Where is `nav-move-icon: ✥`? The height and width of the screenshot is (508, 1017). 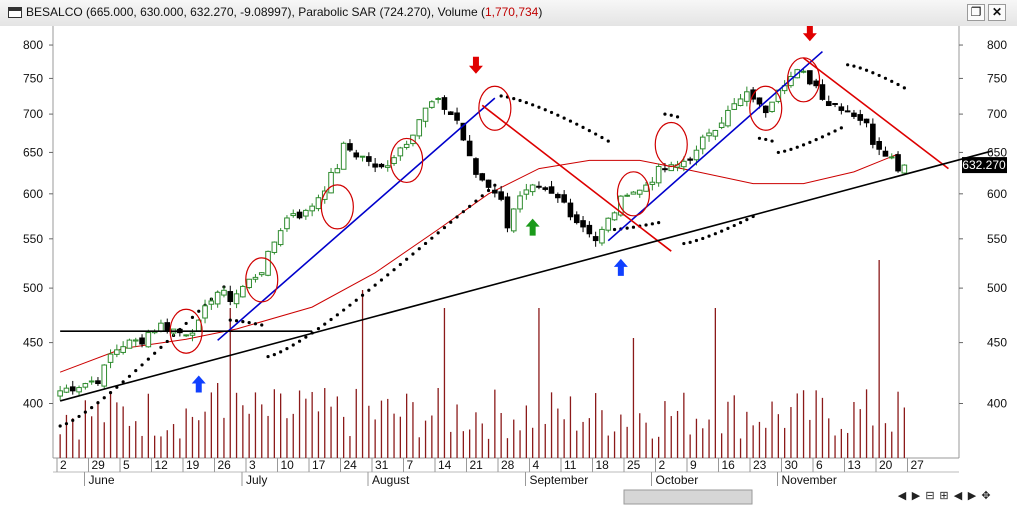 nav-move-icon: ✥ is located at coordinates (986, 496).